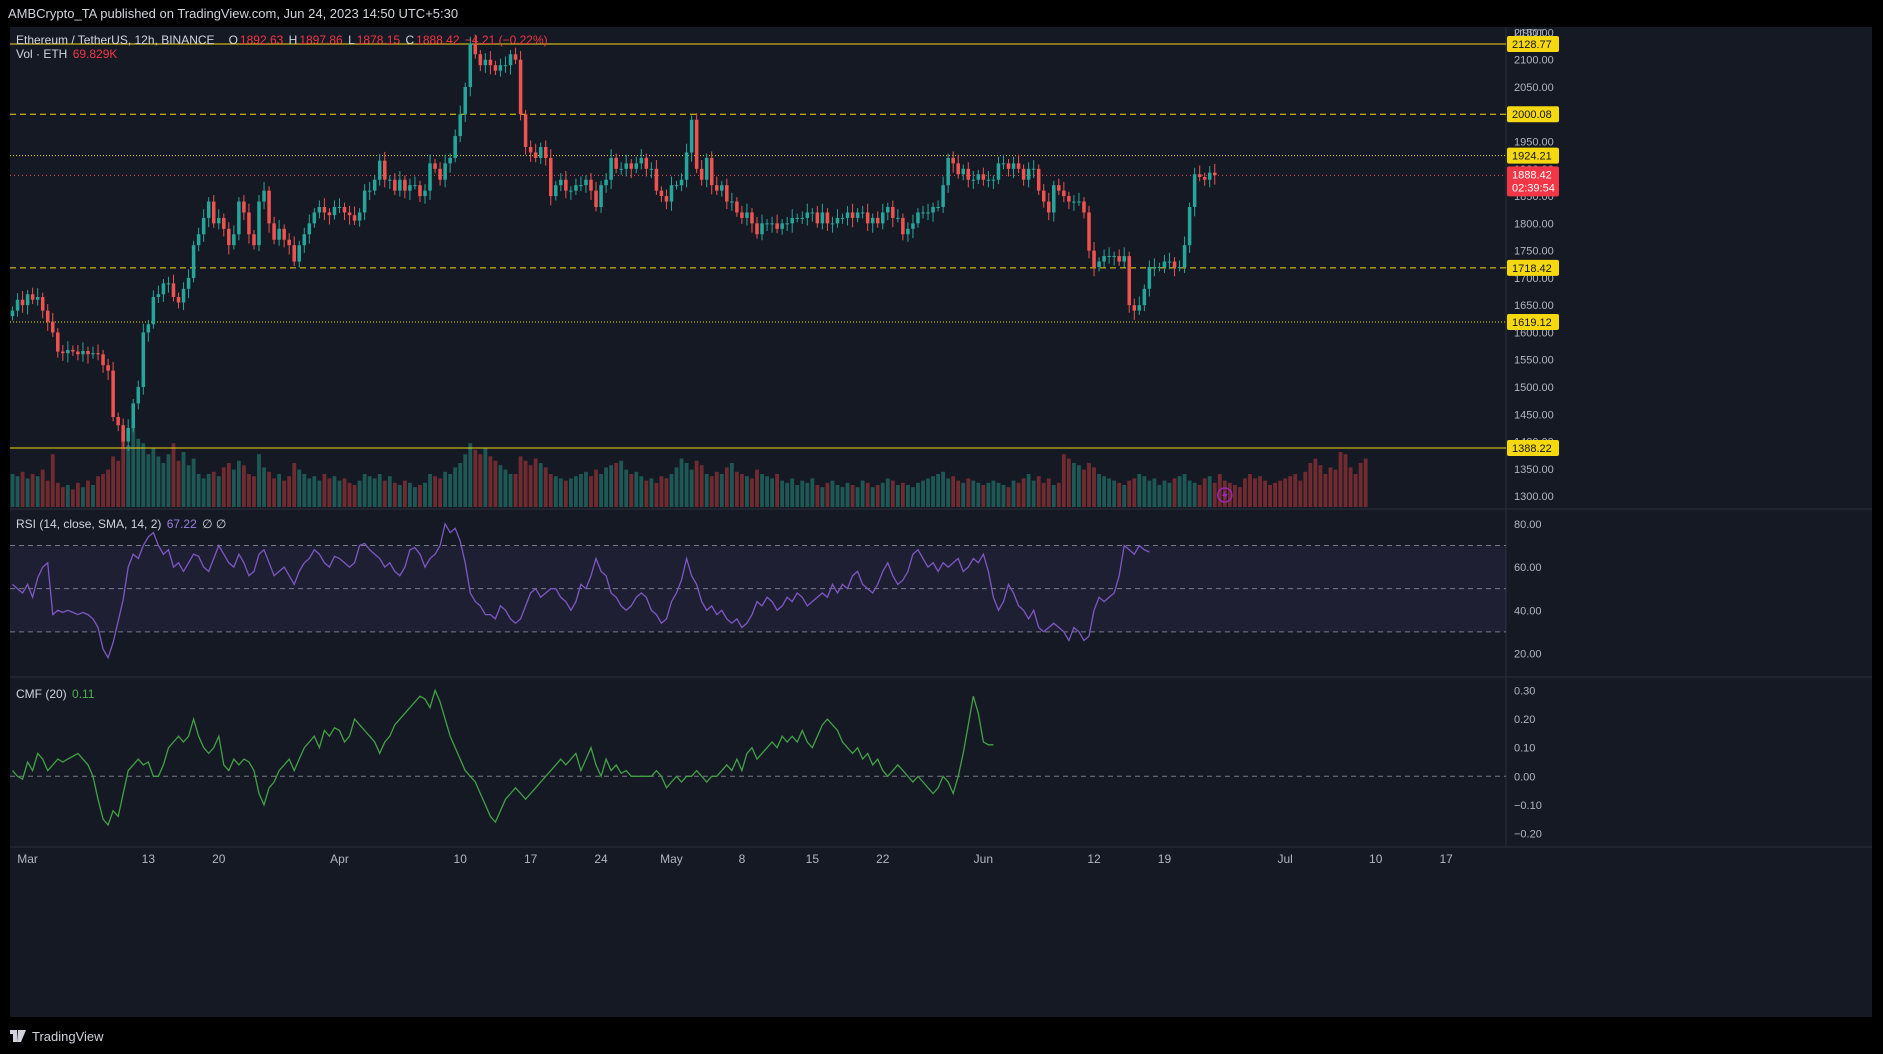 Image resolution: width=1883 pixels, height=1054 pixels. What do you see at coordinates (671, 859) in the screenshot?
I see `time-tick-label: May` at bounding box center [671, 859].